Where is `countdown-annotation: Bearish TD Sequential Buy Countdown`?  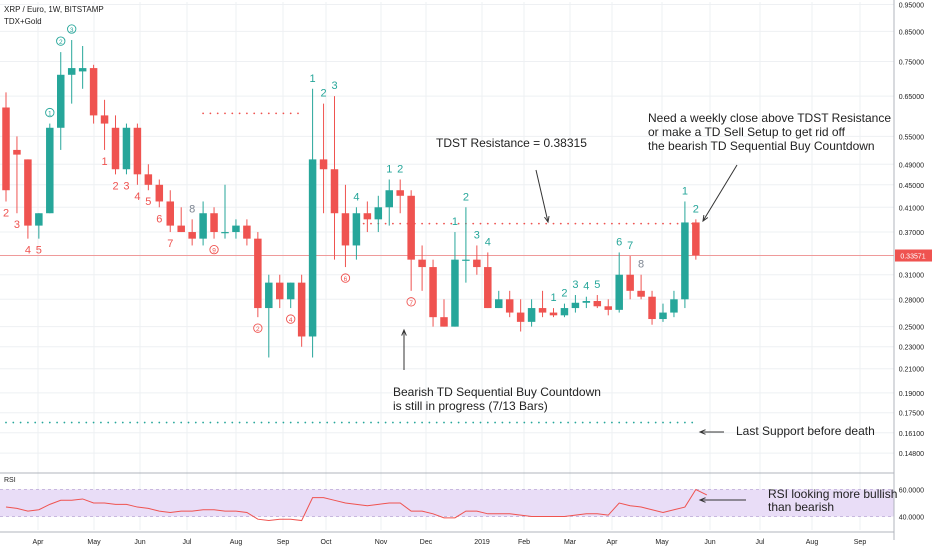
countdown-annotation: Bearish TD Sequential Buy Countdown is located at coordinates (497, 392).